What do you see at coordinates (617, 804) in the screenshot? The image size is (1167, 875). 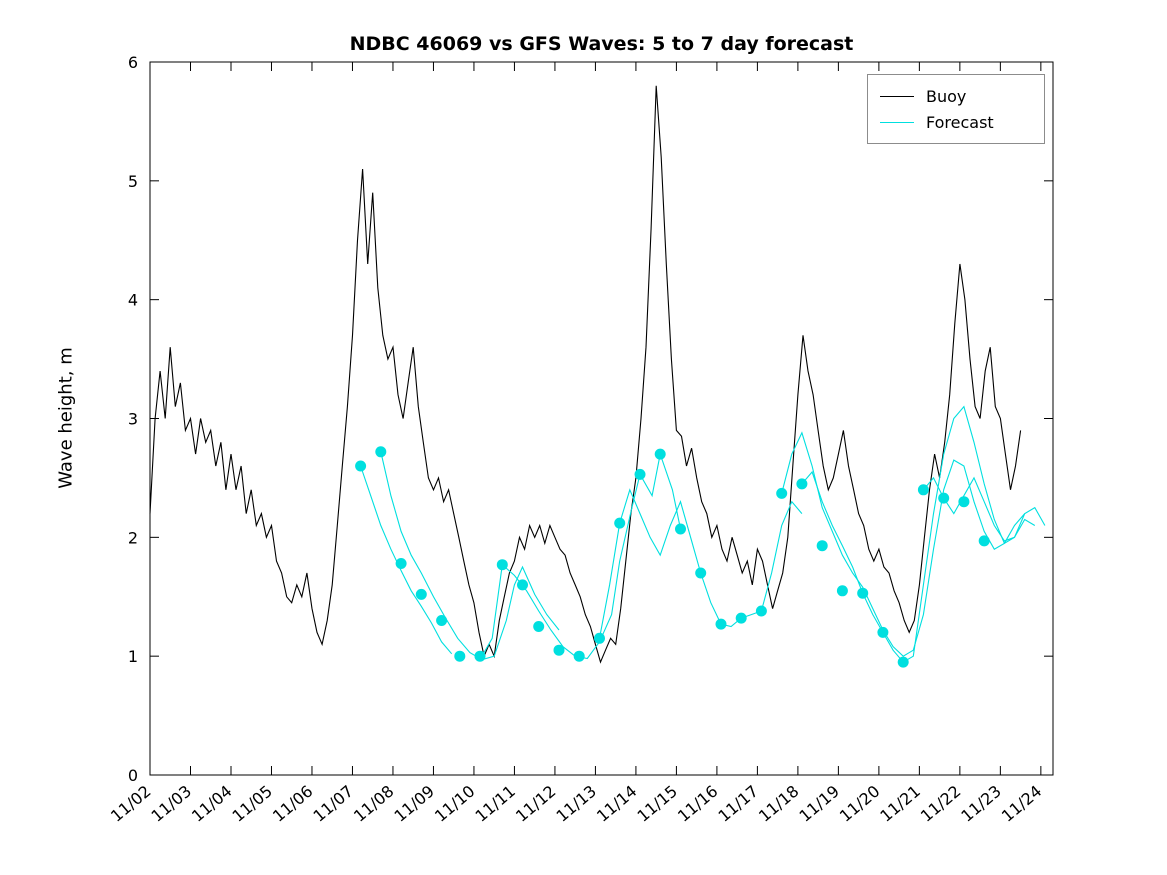 I see `x-tick-label: 11/14` at bounding box center [617, 804].